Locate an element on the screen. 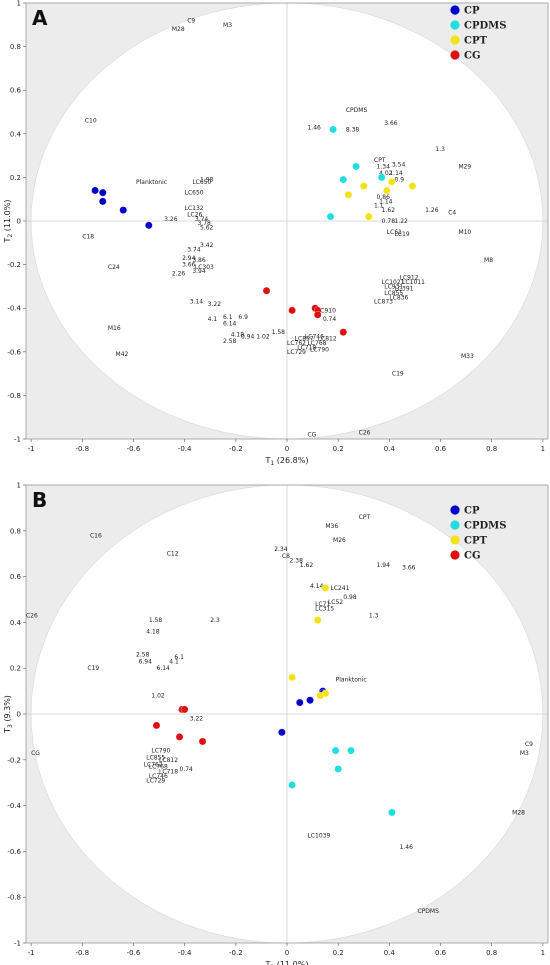 The width and height of the screenshot is (550, 965). x-tick-label: 0.4 is located at coordinates (390, 953).